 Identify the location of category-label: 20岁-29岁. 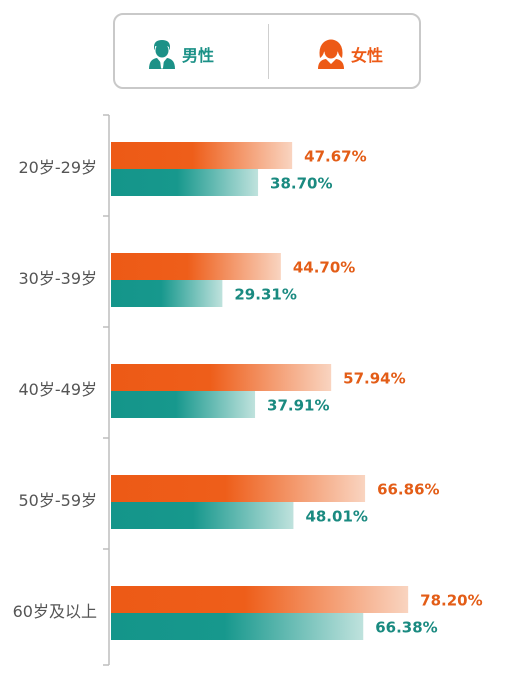
(58, 167).